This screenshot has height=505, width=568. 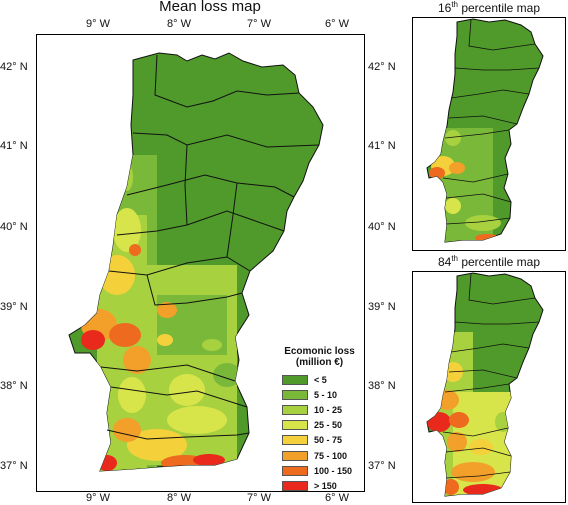 What do you see at coordinates (454, 258) in the screenshot?
I see `inset-84-title-sup: th` at bounding box center [454, 258].